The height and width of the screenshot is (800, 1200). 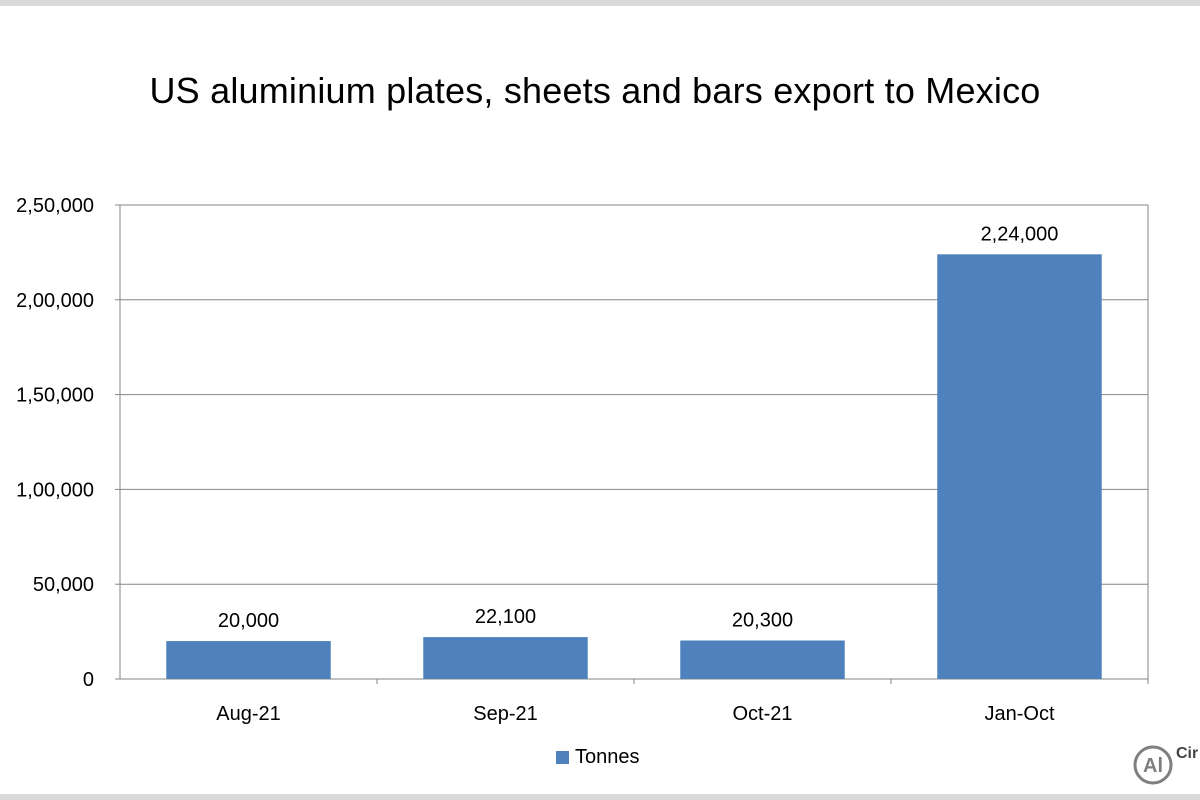 I want to click on legend: Tonnes, so click(x=598, y=757).